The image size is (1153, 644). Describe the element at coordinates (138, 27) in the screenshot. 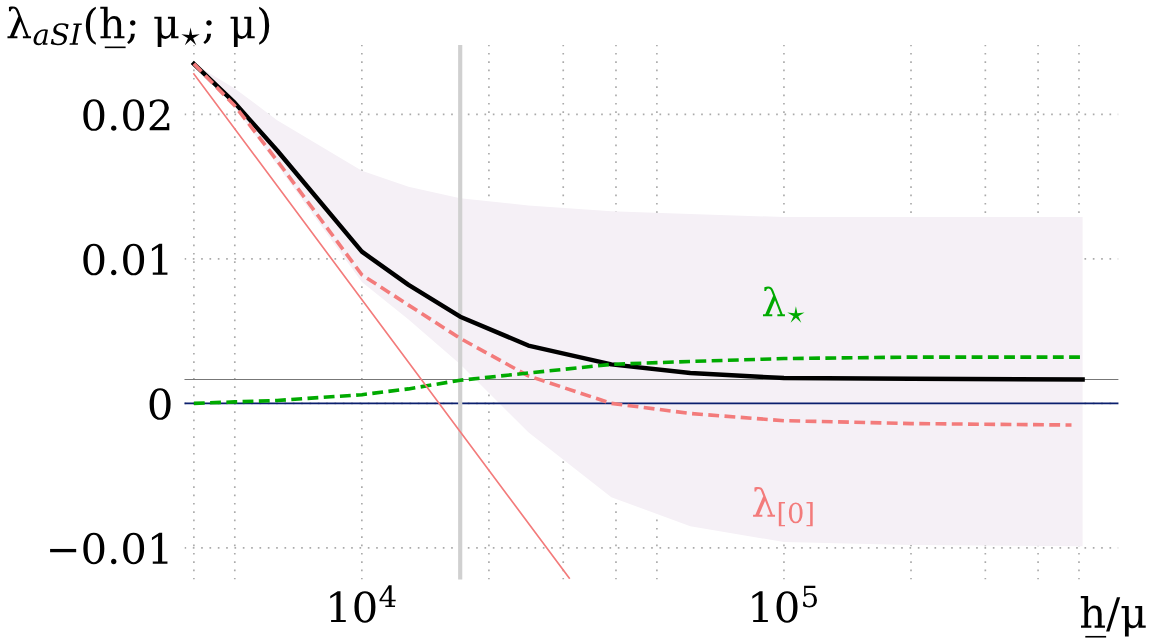

I see `y-axis-title: λ$_{aSI}$(h̲; μ$_{⋆}$; μ)` at that location.